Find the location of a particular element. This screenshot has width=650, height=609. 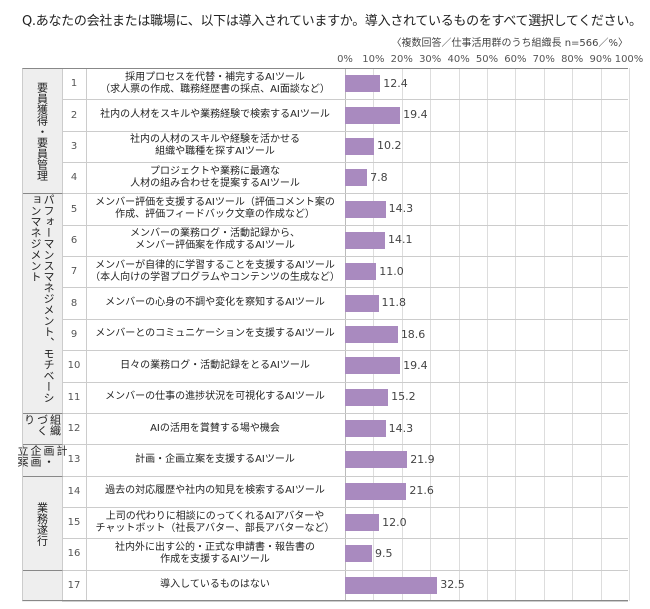

tick-label: 30% is located at coordinates (430, 59).